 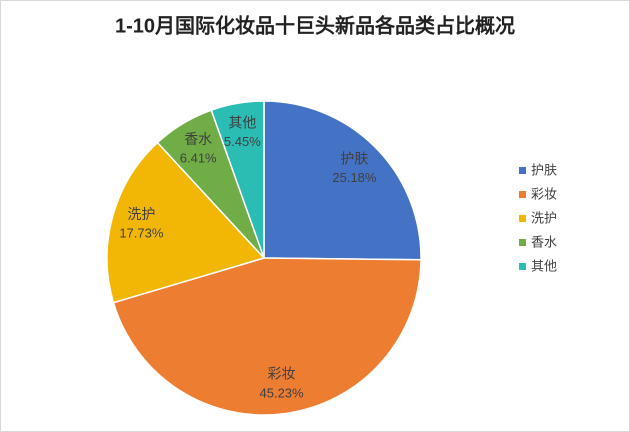 I want to click on legend-label: 彩妆, so click(x=544, y=193).